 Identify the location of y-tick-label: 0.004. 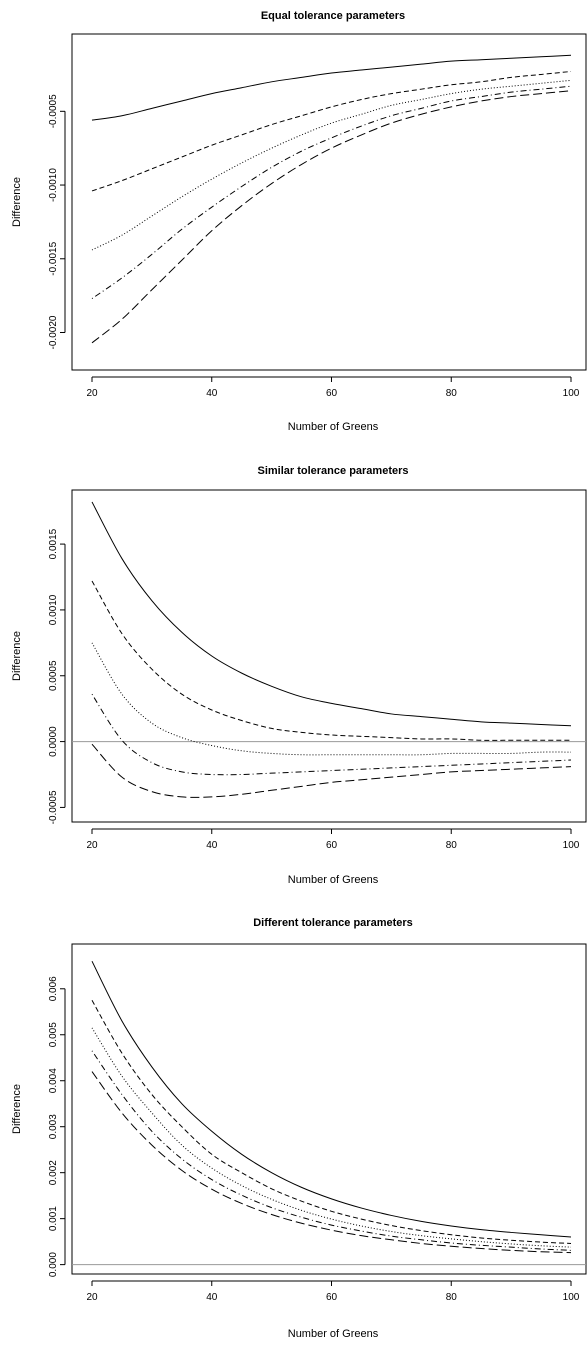
(53, 1080).